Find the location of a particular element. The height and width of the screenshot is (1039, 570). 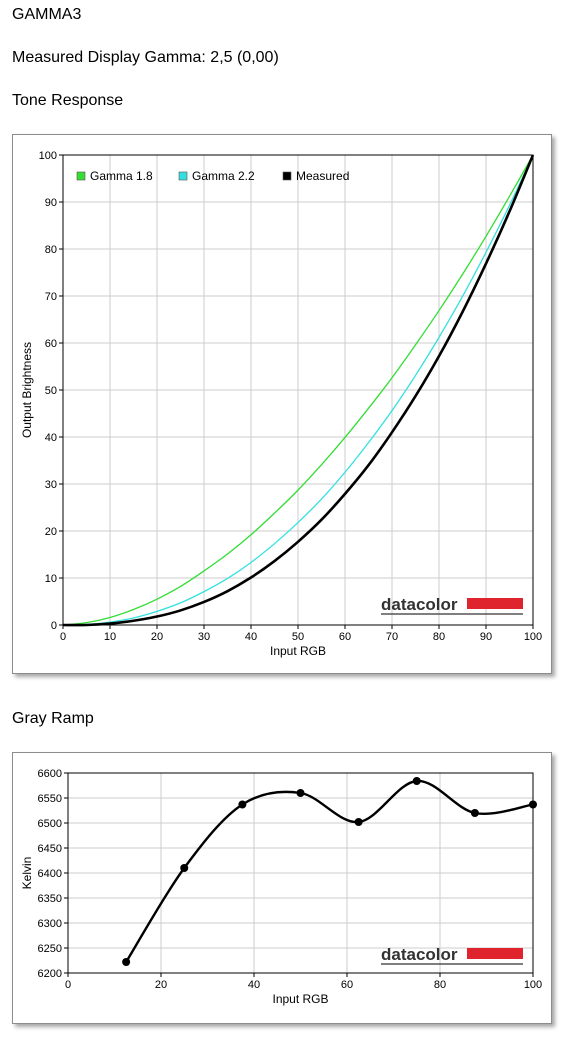

measured-gamma-text: Measured Display Gamma: 2,5 (0,00) is located at coordinates (145, 57).